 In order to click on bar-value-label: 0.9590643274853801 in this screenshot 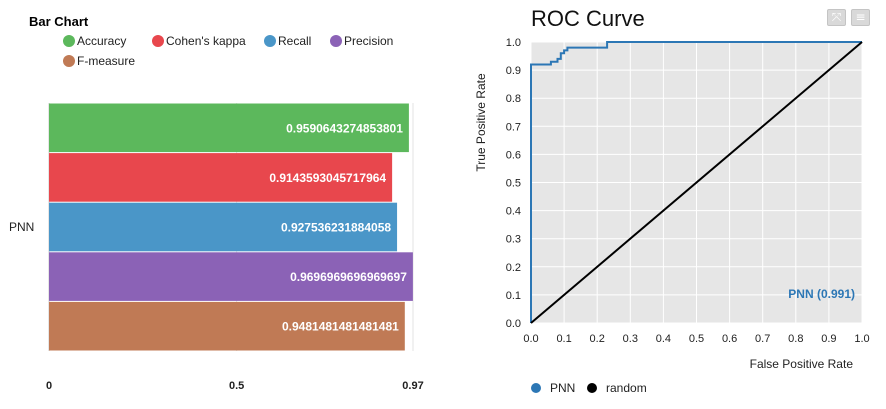, I will do `click(344, 128)`.